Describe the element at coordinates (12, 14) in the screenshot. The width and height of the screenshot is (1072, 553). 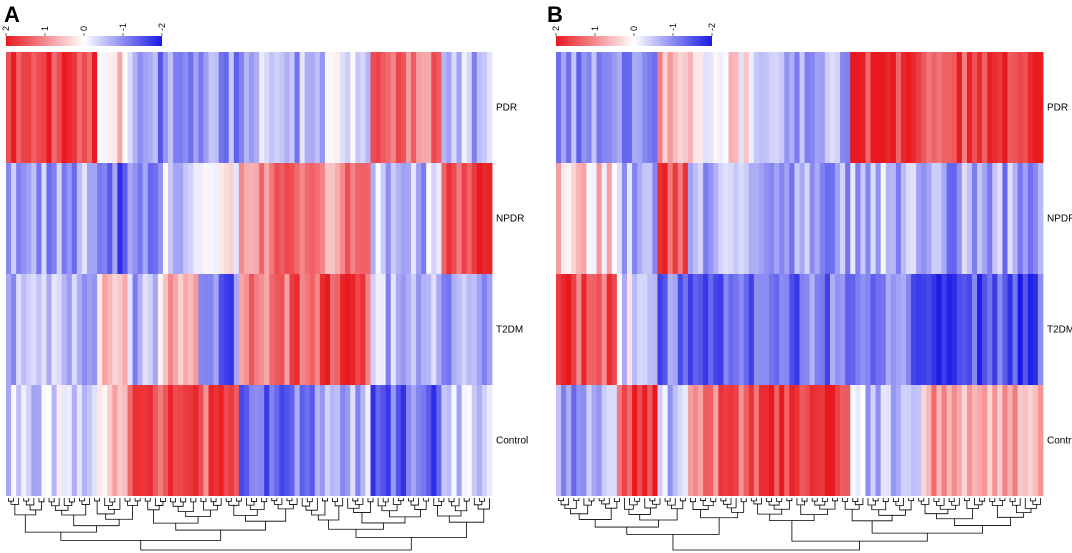
I see `panel-letter-a: A` at that location.